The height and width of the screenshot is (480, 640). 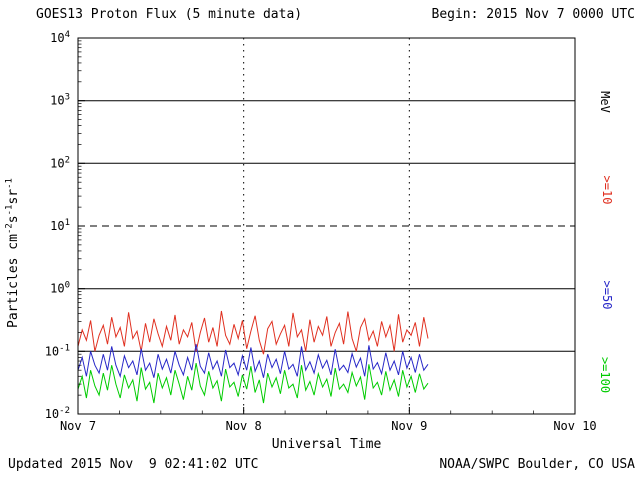 What do you see at coordinates (244, 426) in the screenshot?
I see `svg-text: Nov 8` at bounding box center [244, 426].